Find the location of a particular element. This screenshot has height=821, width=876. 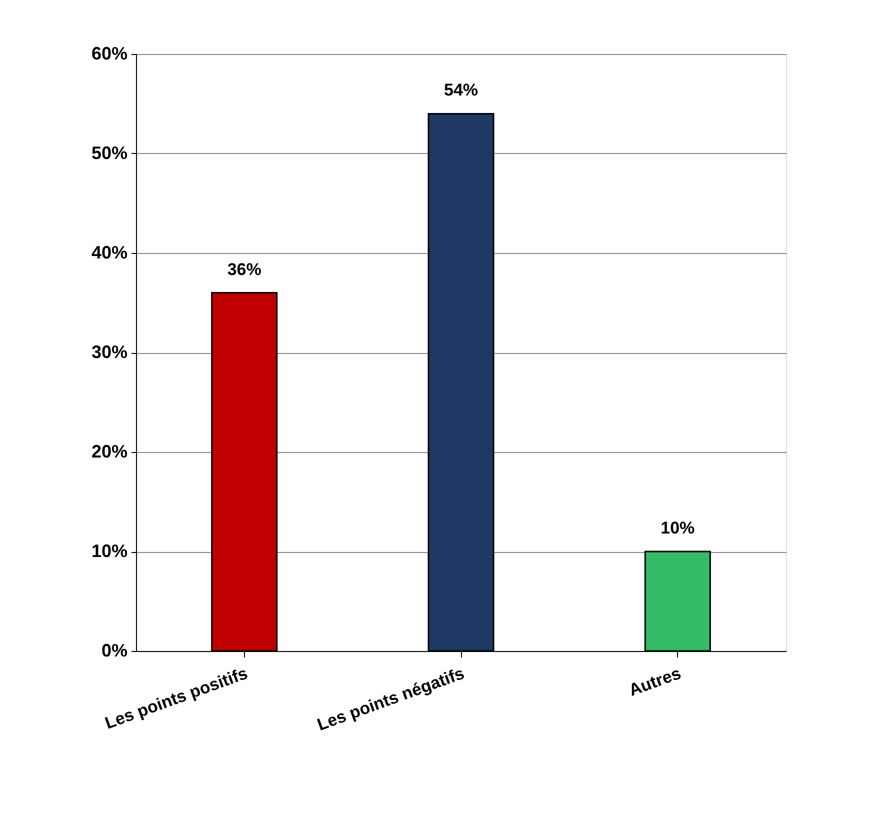

y-tick-label: 60% is located at coordinates (109, 54).